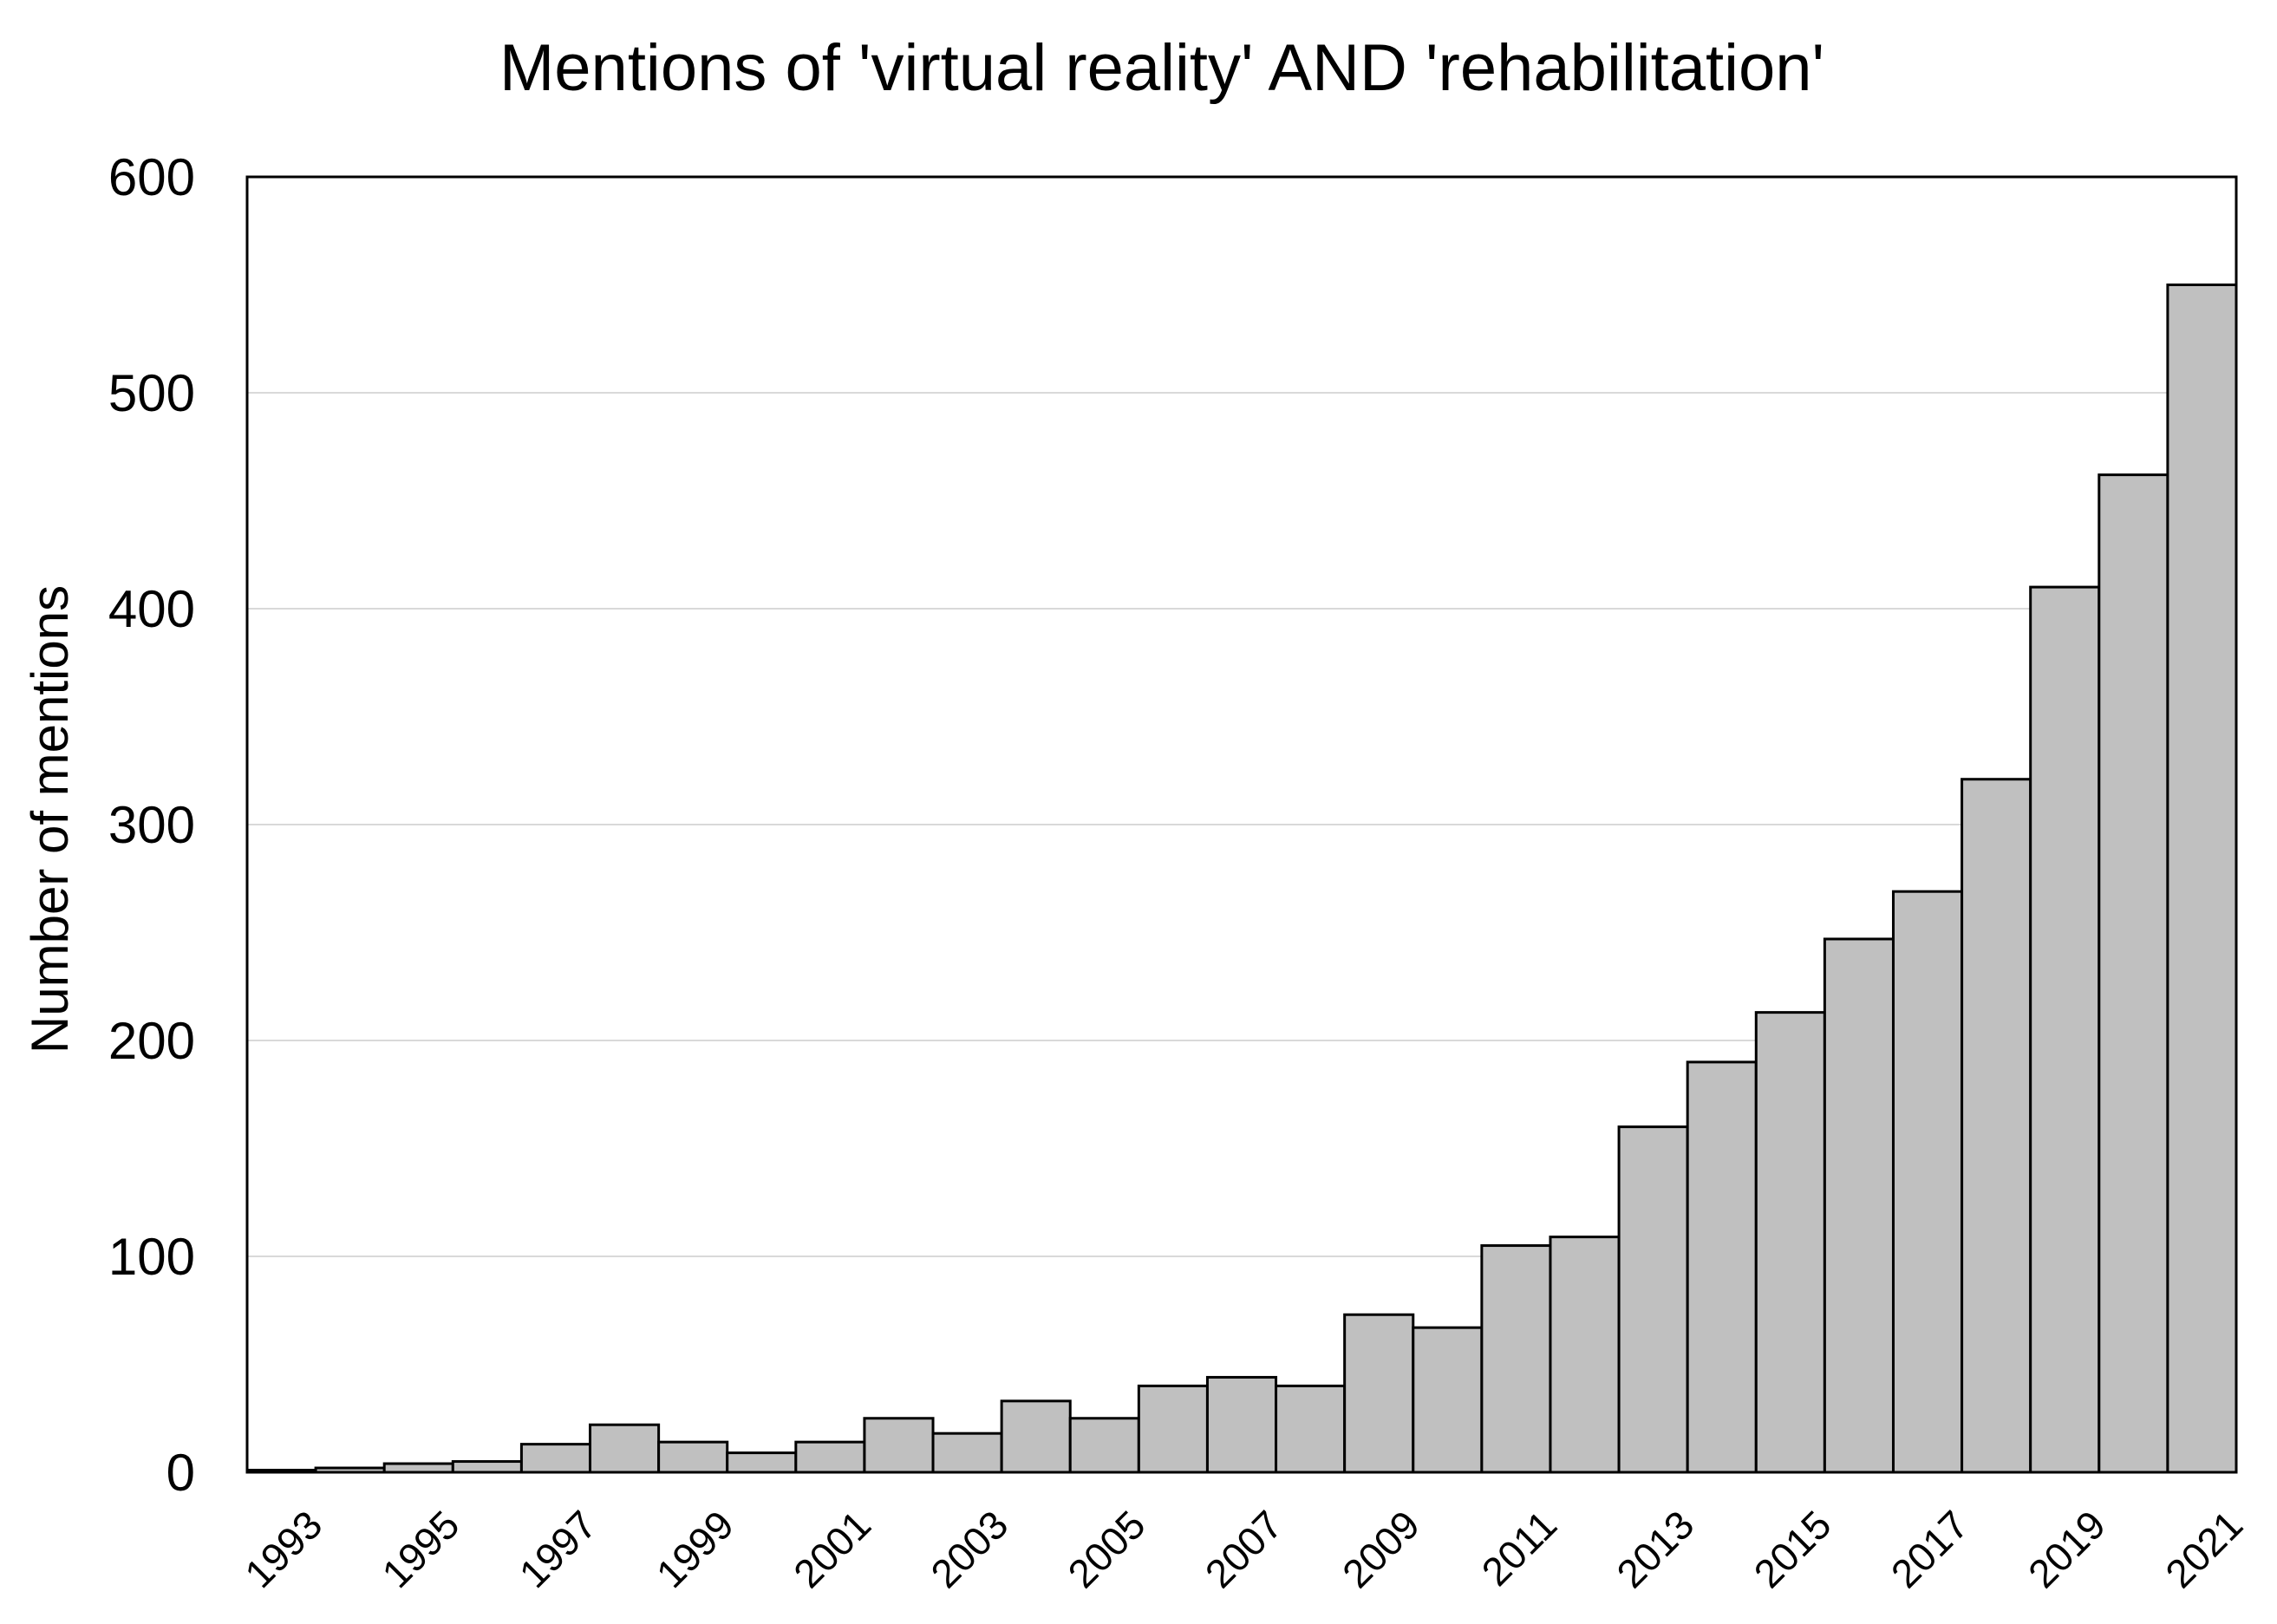 The image size is (2277, 1624). What do you see at coordinates (625, 1448) in the screenshot?
I see `bar-1998` at bounding box center [625, 1448].